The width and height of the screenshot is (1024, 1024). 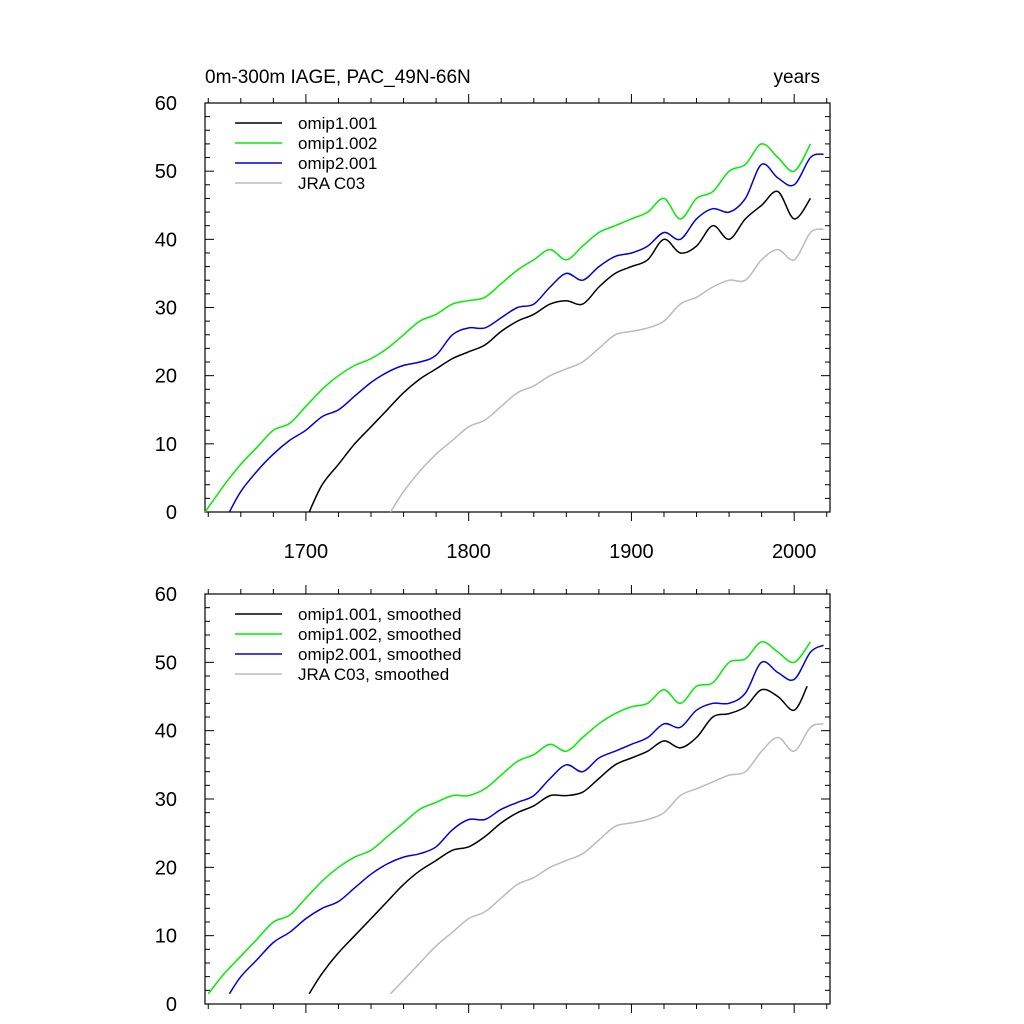 What do you see at coordinates (380, 614) in the screenshot?
I see `legend-label: omip1.001, smoothed` at bounding box center [380, 614].